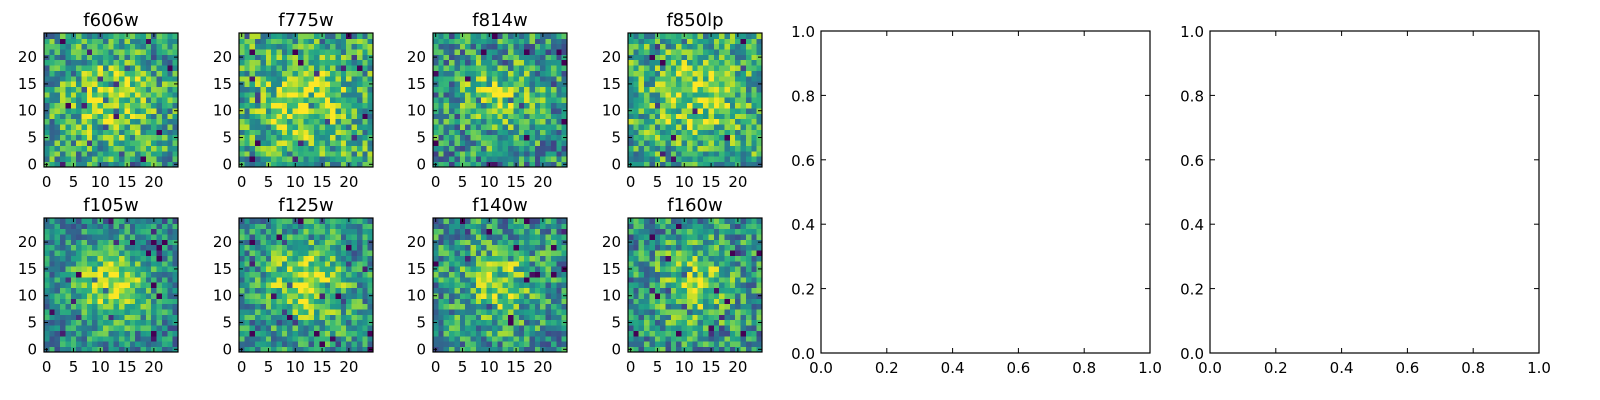 This screenshot has height=400, width=1600. Describe the element at coordinates (499, 205) in the screenshot. I see `panel-title: f140w` at that location.